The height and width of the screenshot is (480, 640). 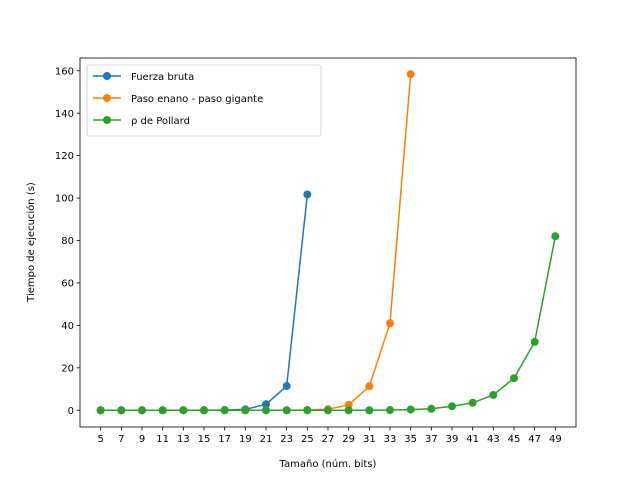 I want to click on legend-label: Paso enano - paso gigante, so click(x=197, y=99).